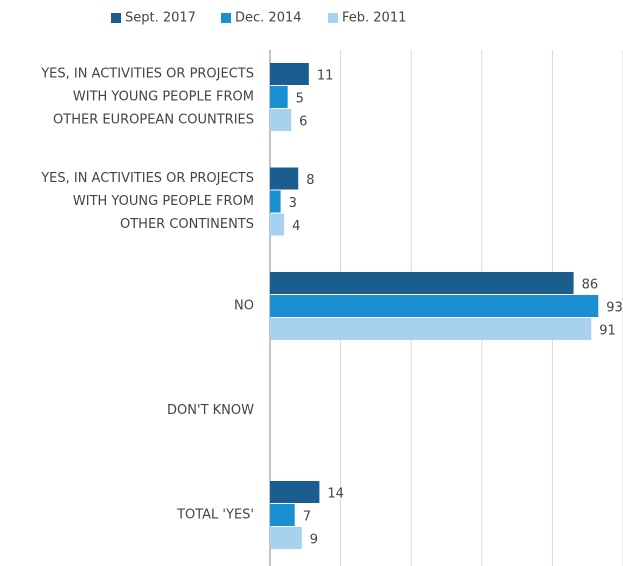  I want to click on category-label: OTHER EUROPEAN COUNTRIES, so click(153, 120).